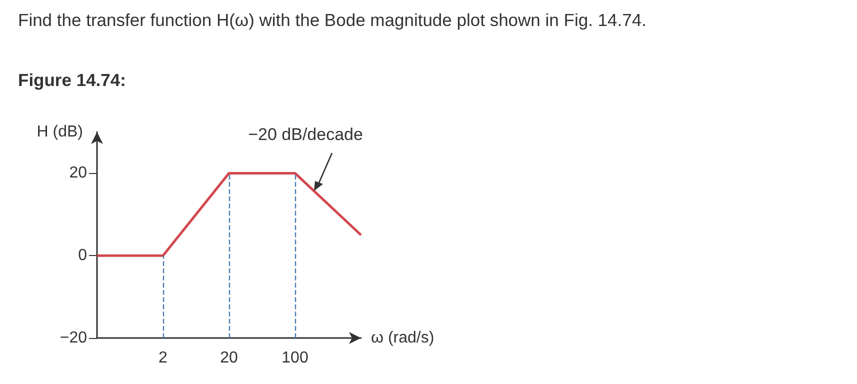  What do you see at coordinates (332, 20) in the screenshot?
I see `chart-title: Find the transfer function H(ω) with the Bode magnitude plot shown in Fig. 14.74.` at bounding box center [332, 20].